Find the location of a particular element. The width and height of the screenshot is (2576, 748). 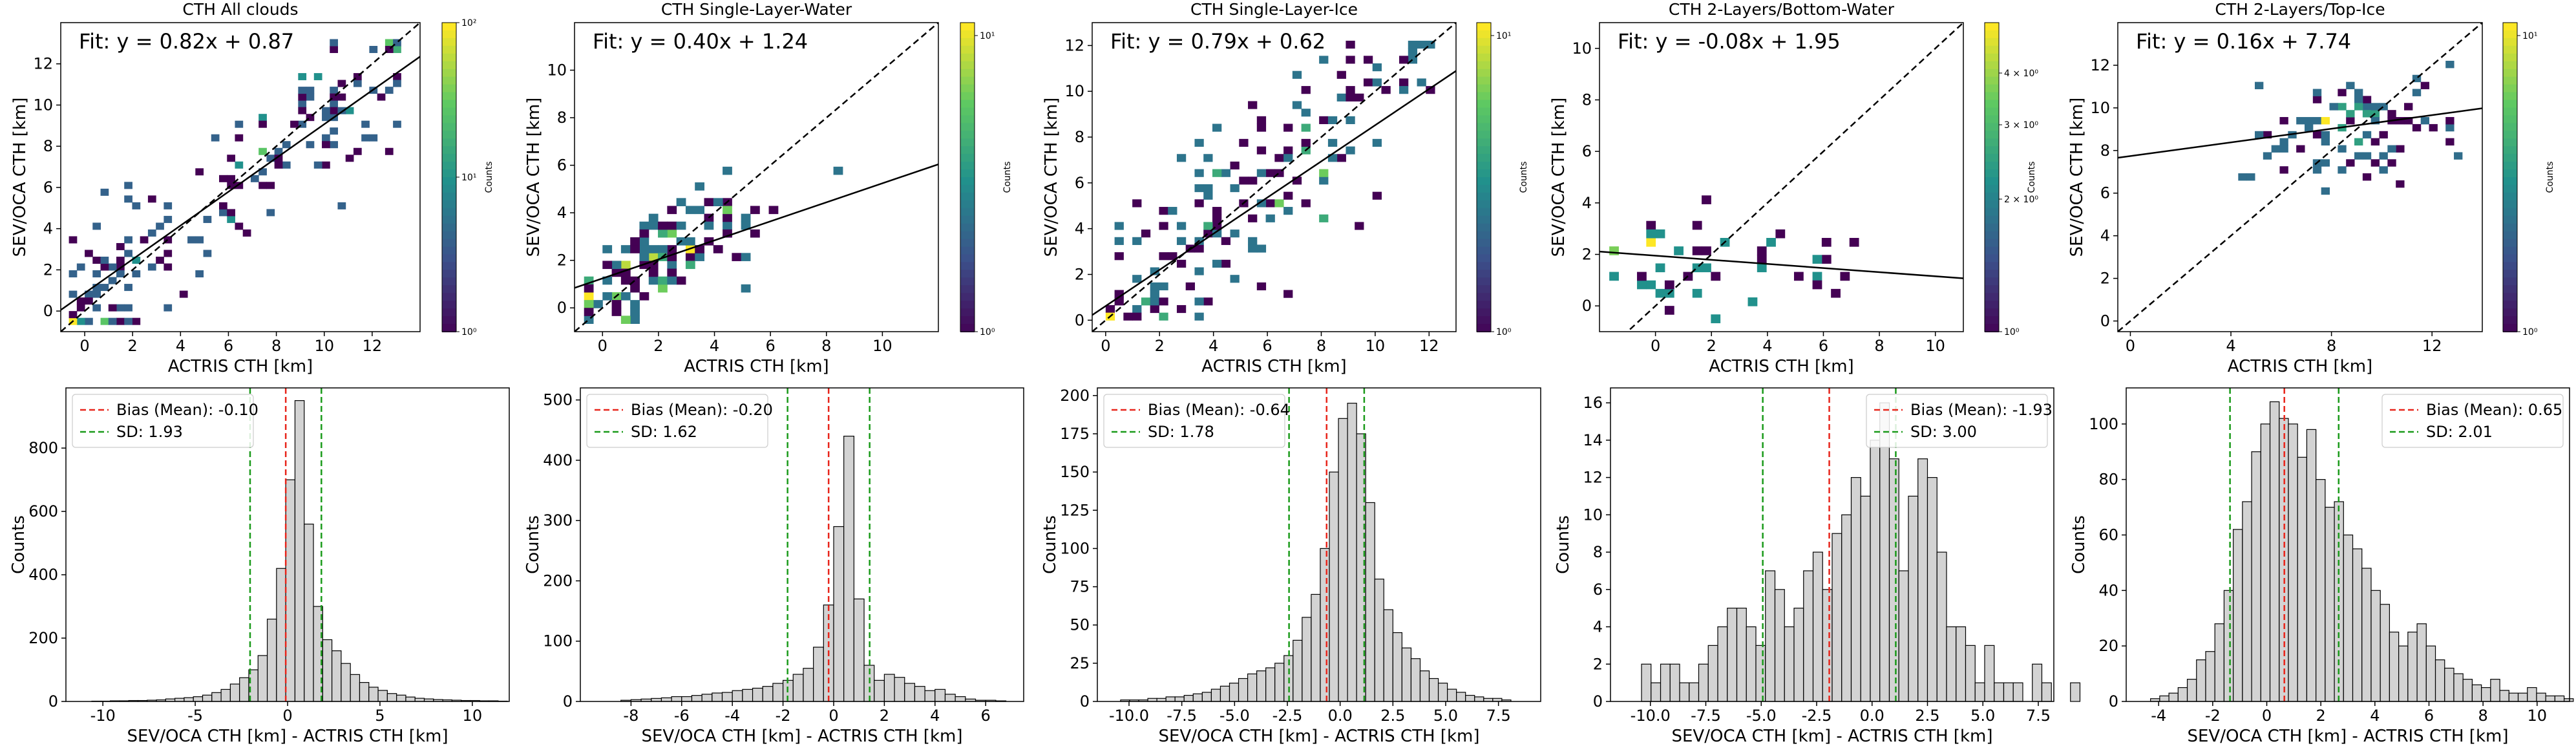

x-tick-label: 4 is located at coordinates (714, 346).